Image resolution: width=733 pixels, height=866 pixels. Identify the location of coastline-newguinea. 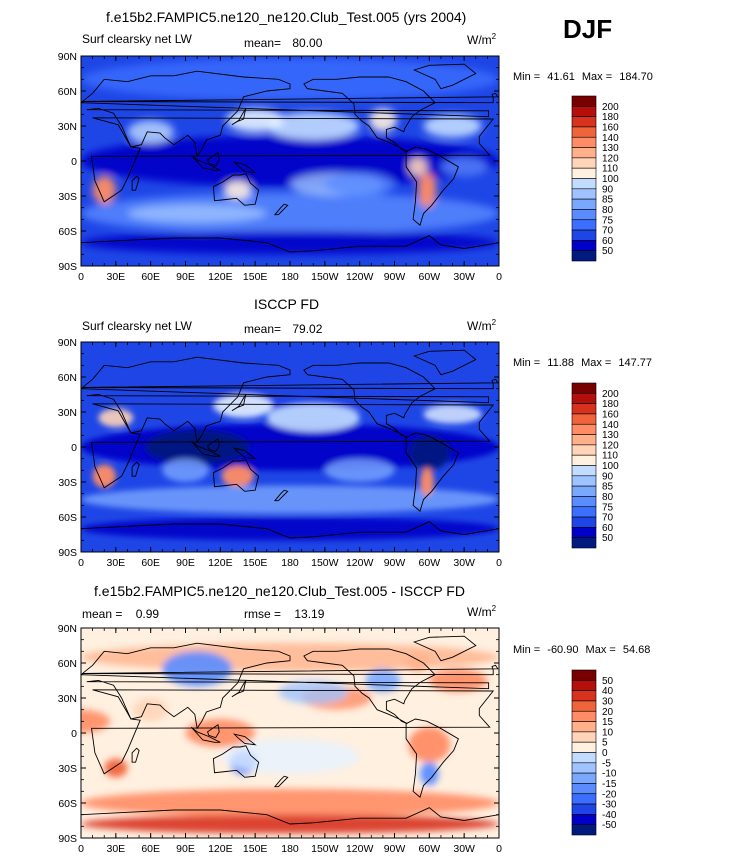
(244, 453).